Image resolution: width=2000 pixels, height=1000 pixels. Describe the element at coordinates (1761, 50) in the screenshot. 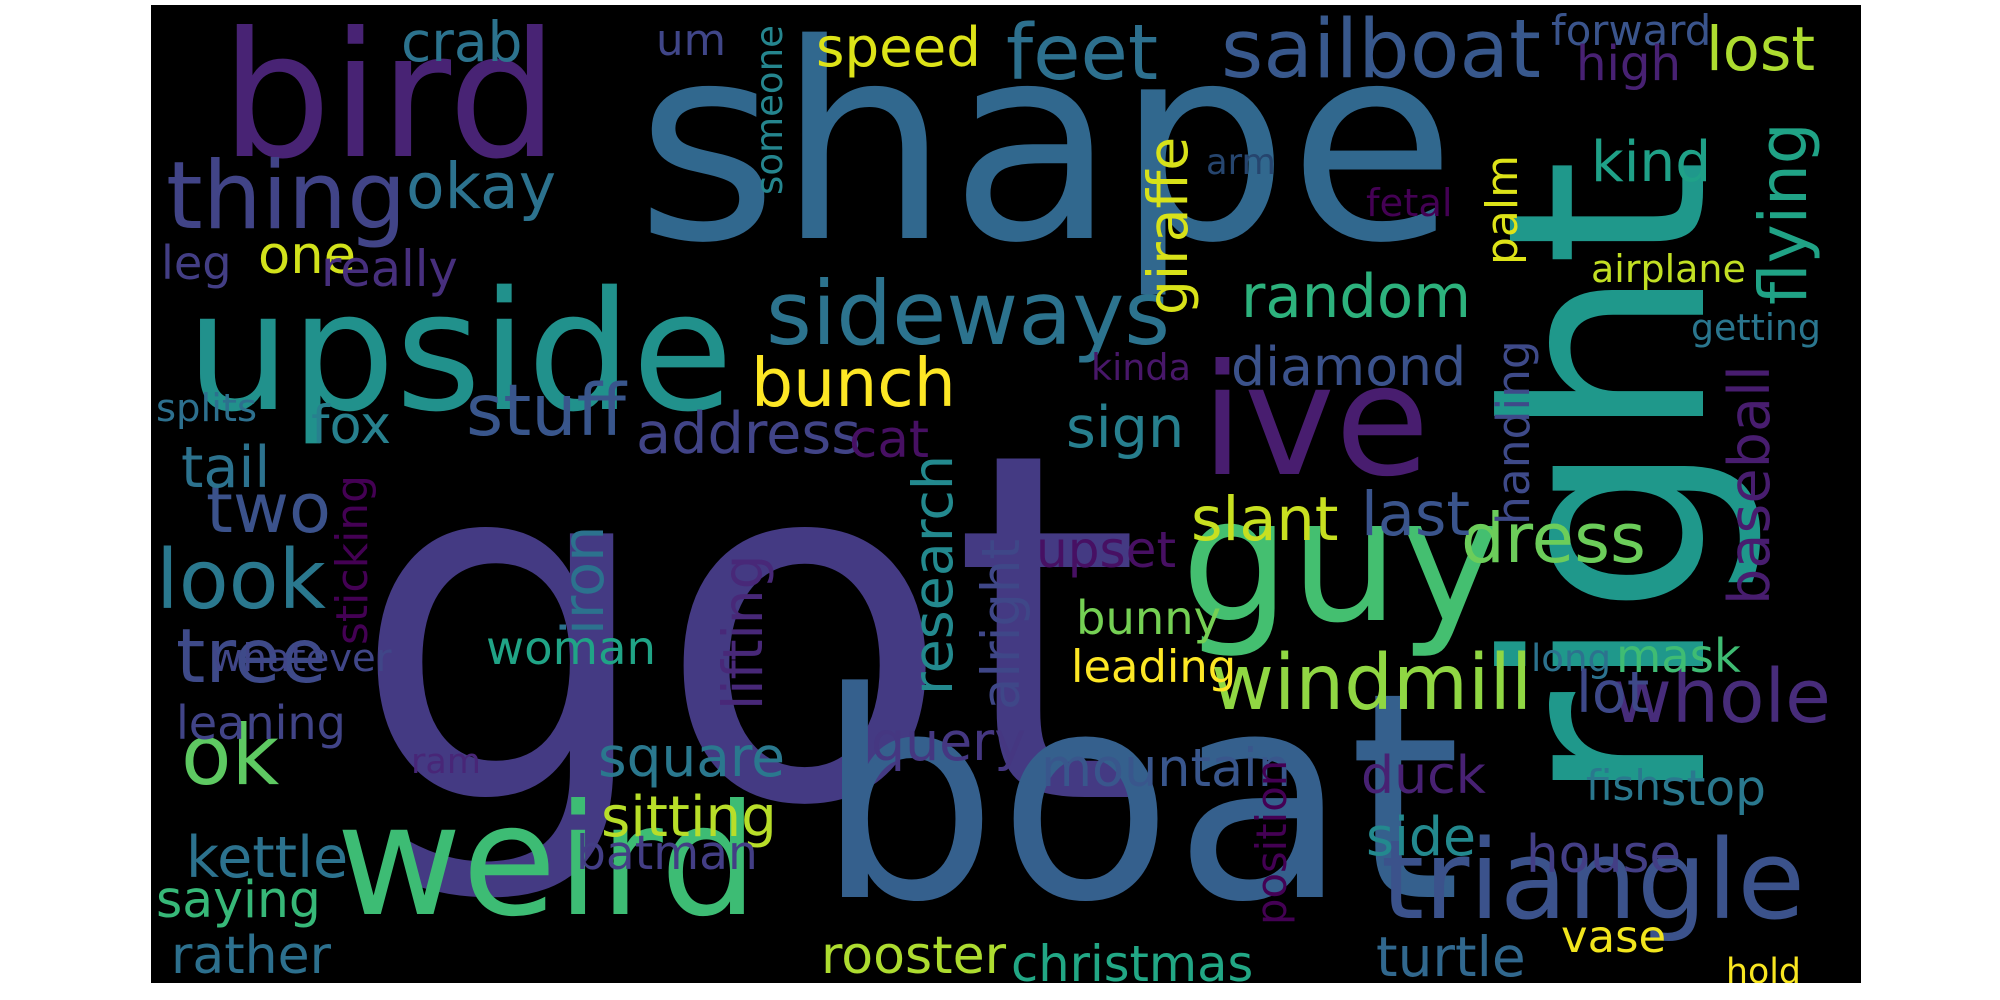

I see `word-lost: lost` at that location.